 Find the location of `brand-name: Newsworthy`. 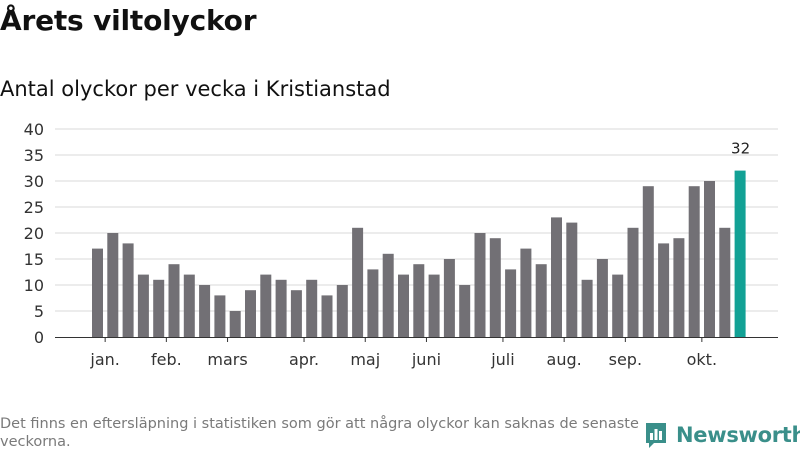

brand-name: Newsworthy is located at coordinates (738, 435).